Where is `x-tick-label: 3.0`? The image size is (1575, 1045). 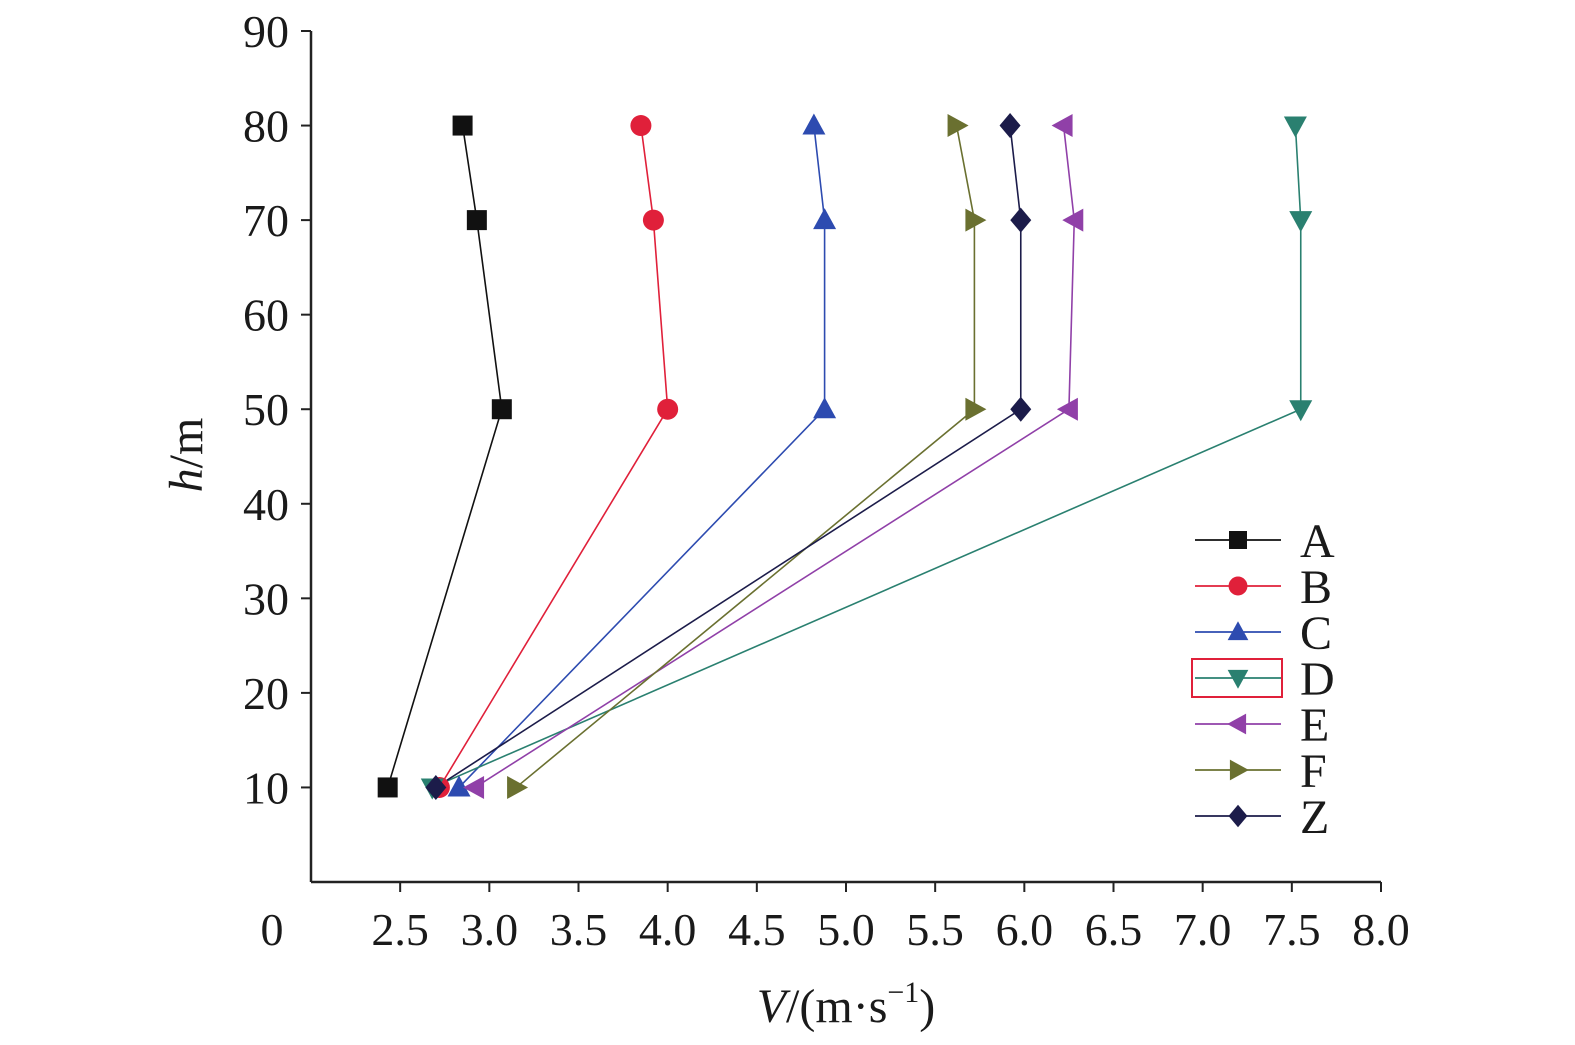
x-tick-label: 3.0 is located at coordinates (490, 929).